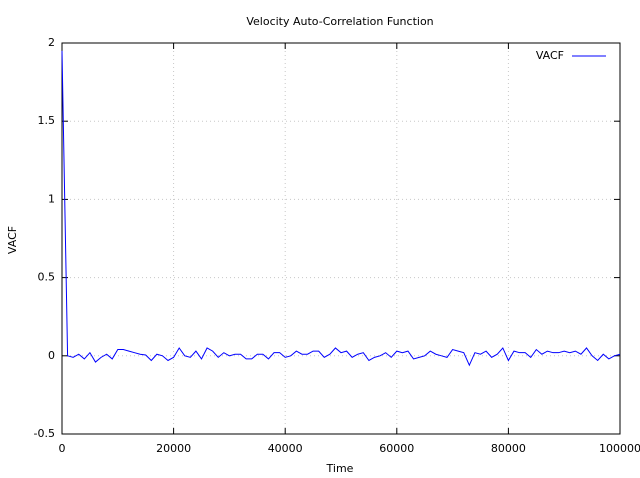  Describe the element at coordinates (44, 433) in the screenshot. I see `y-tick-label: -0.5` at that location.